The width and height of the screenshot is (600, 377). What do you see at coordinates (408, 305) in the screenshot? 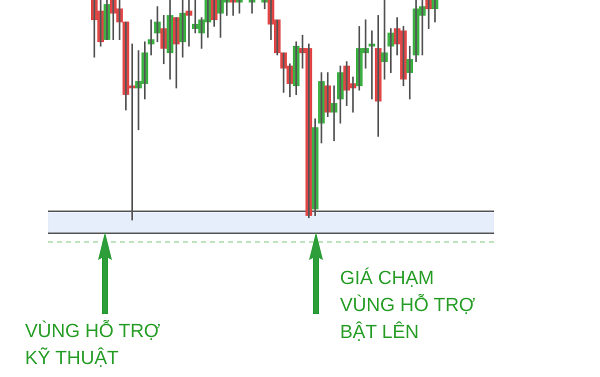
I see `text: GIÁ CHẠM VÙNG HỖ TRỢ BẬT LÊN` at bounding box center [408, 305].